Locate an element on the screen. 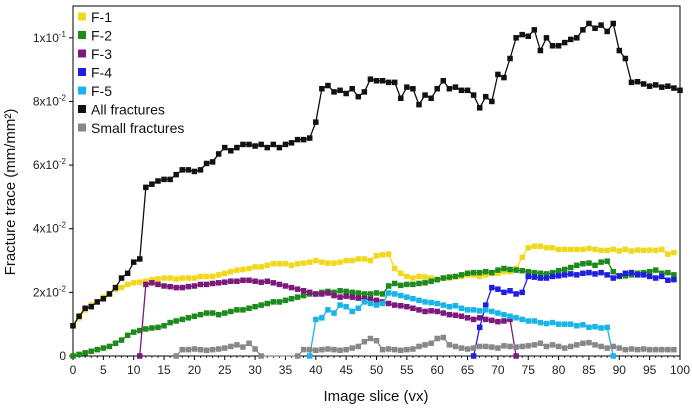  y-tick-label: 0 is located at coordinates (62, 356).